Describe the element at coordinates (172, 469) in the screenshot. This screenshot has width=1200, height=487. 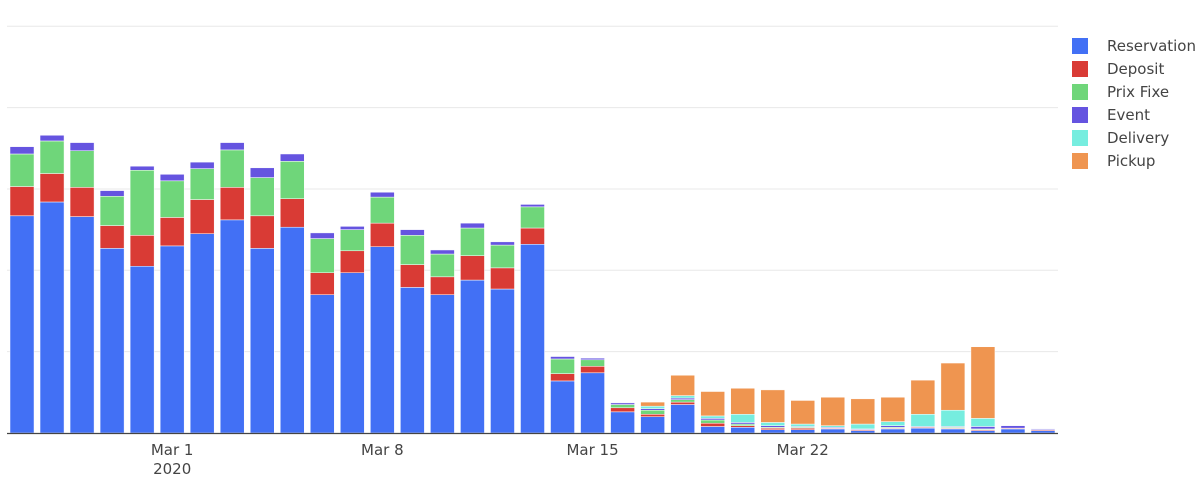
I see `x-tick-year-label: 2020` at that location.